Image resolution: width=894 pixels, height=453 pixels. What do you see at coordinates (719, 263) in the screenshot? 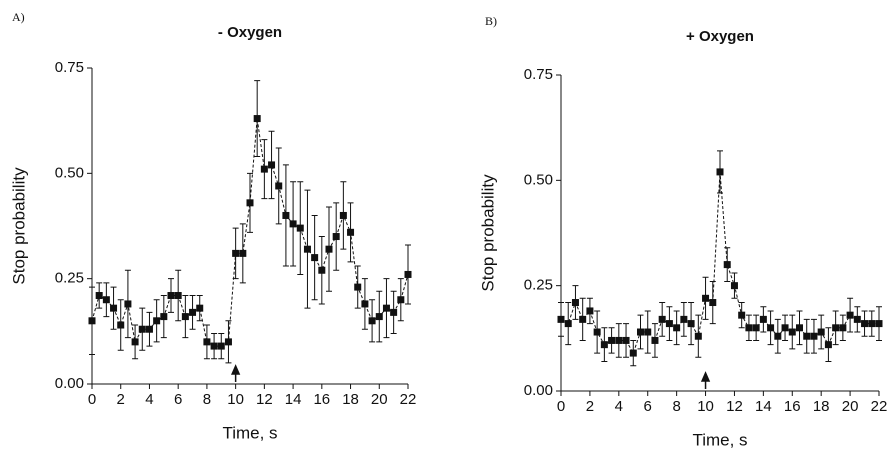
I see `data-line` at bounding box center [719, 263].